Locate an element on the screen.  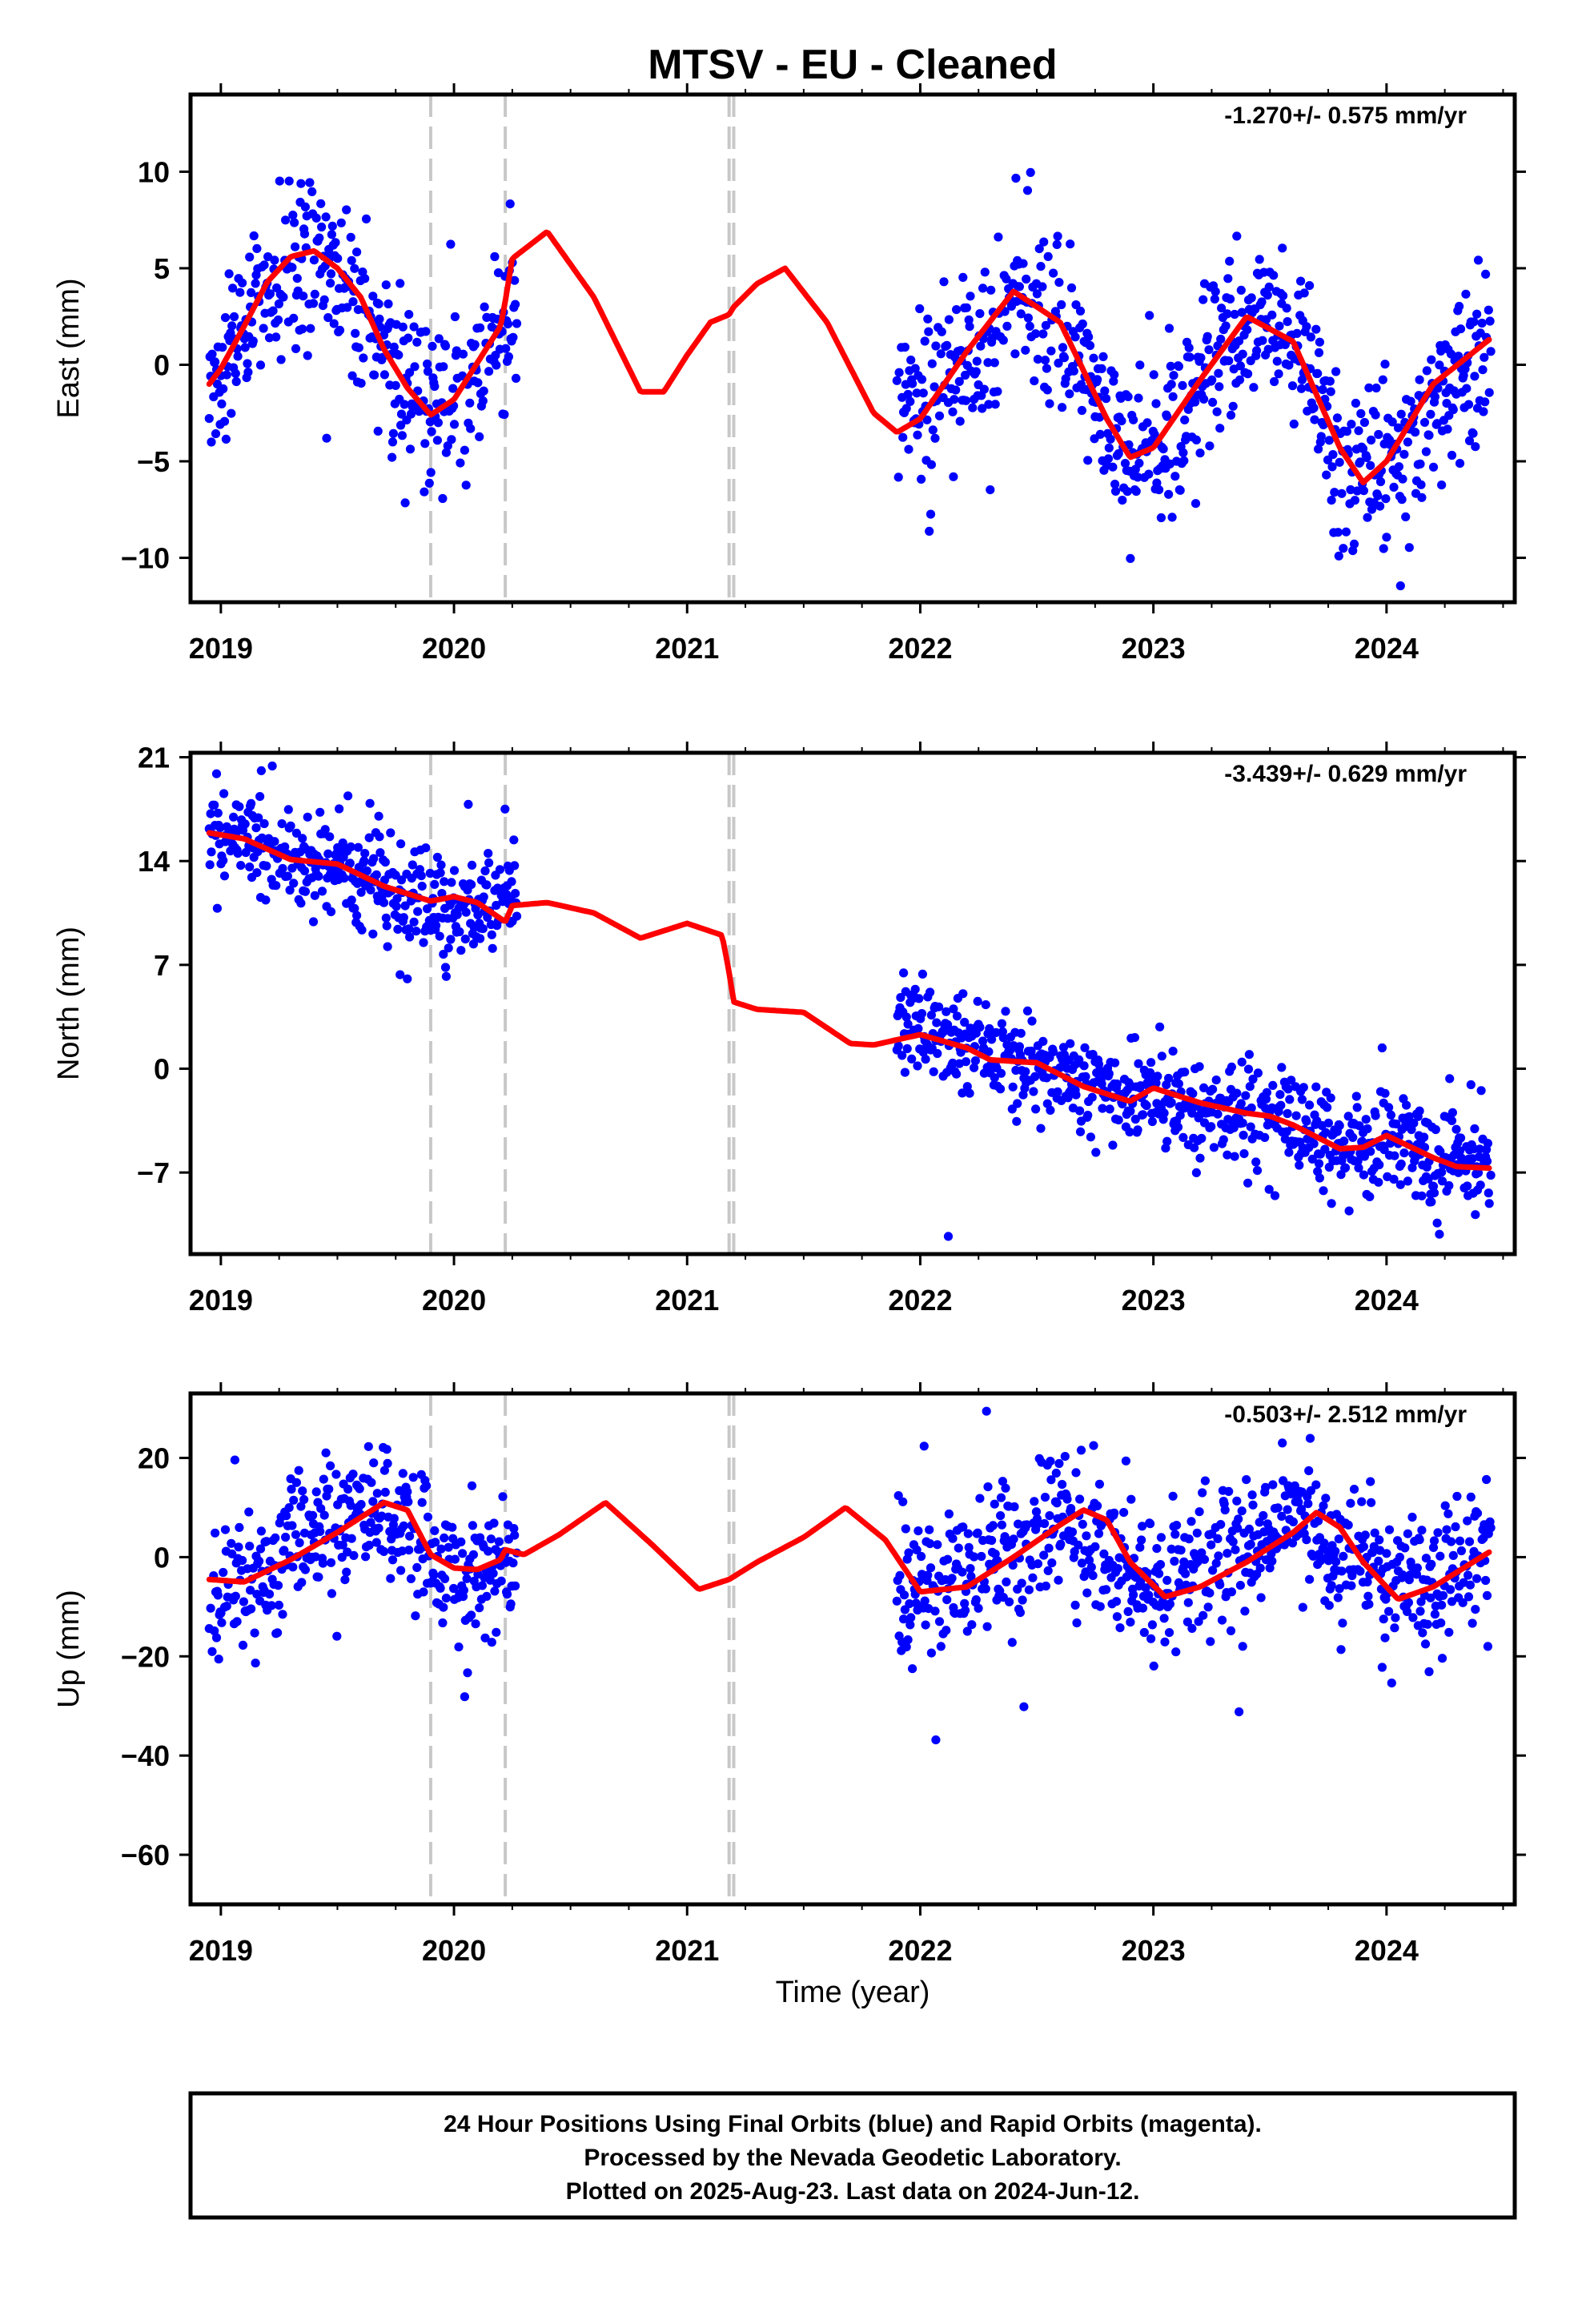
model-fit-line is located at coordinates (849, 1001).